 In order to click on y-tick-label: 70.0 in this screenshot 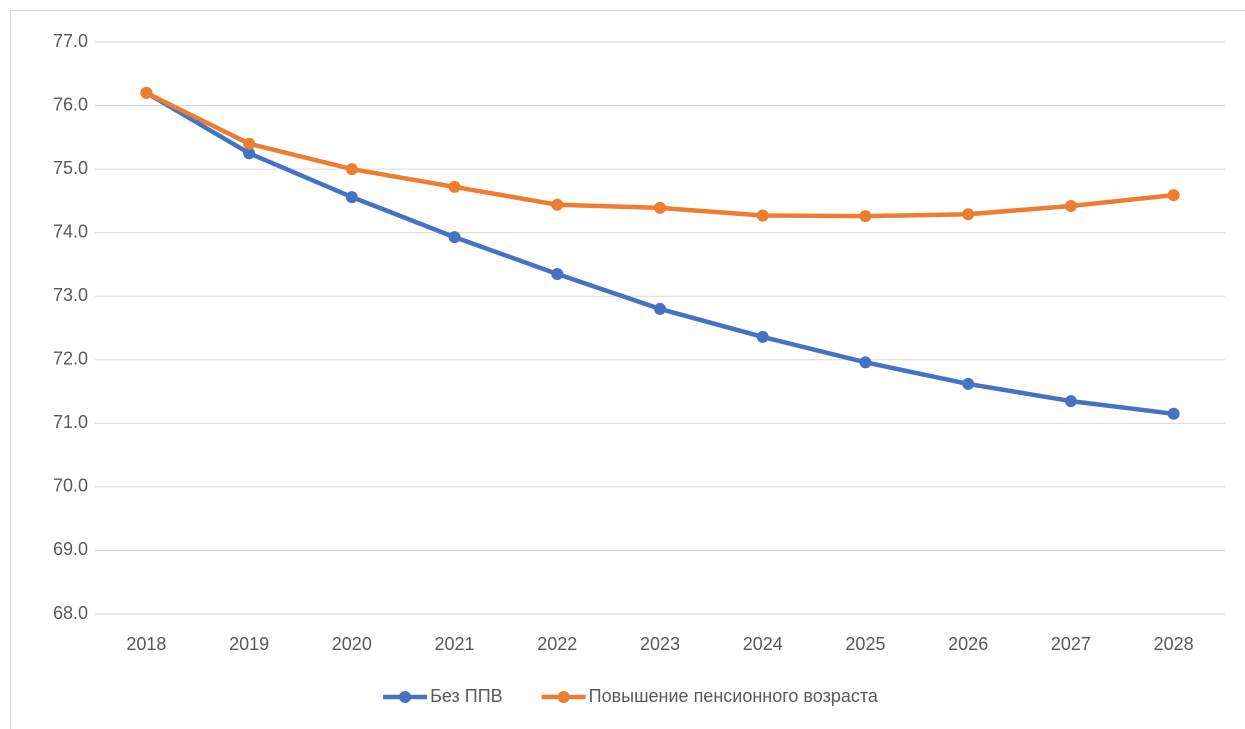, I will do `click(70, 486)`.